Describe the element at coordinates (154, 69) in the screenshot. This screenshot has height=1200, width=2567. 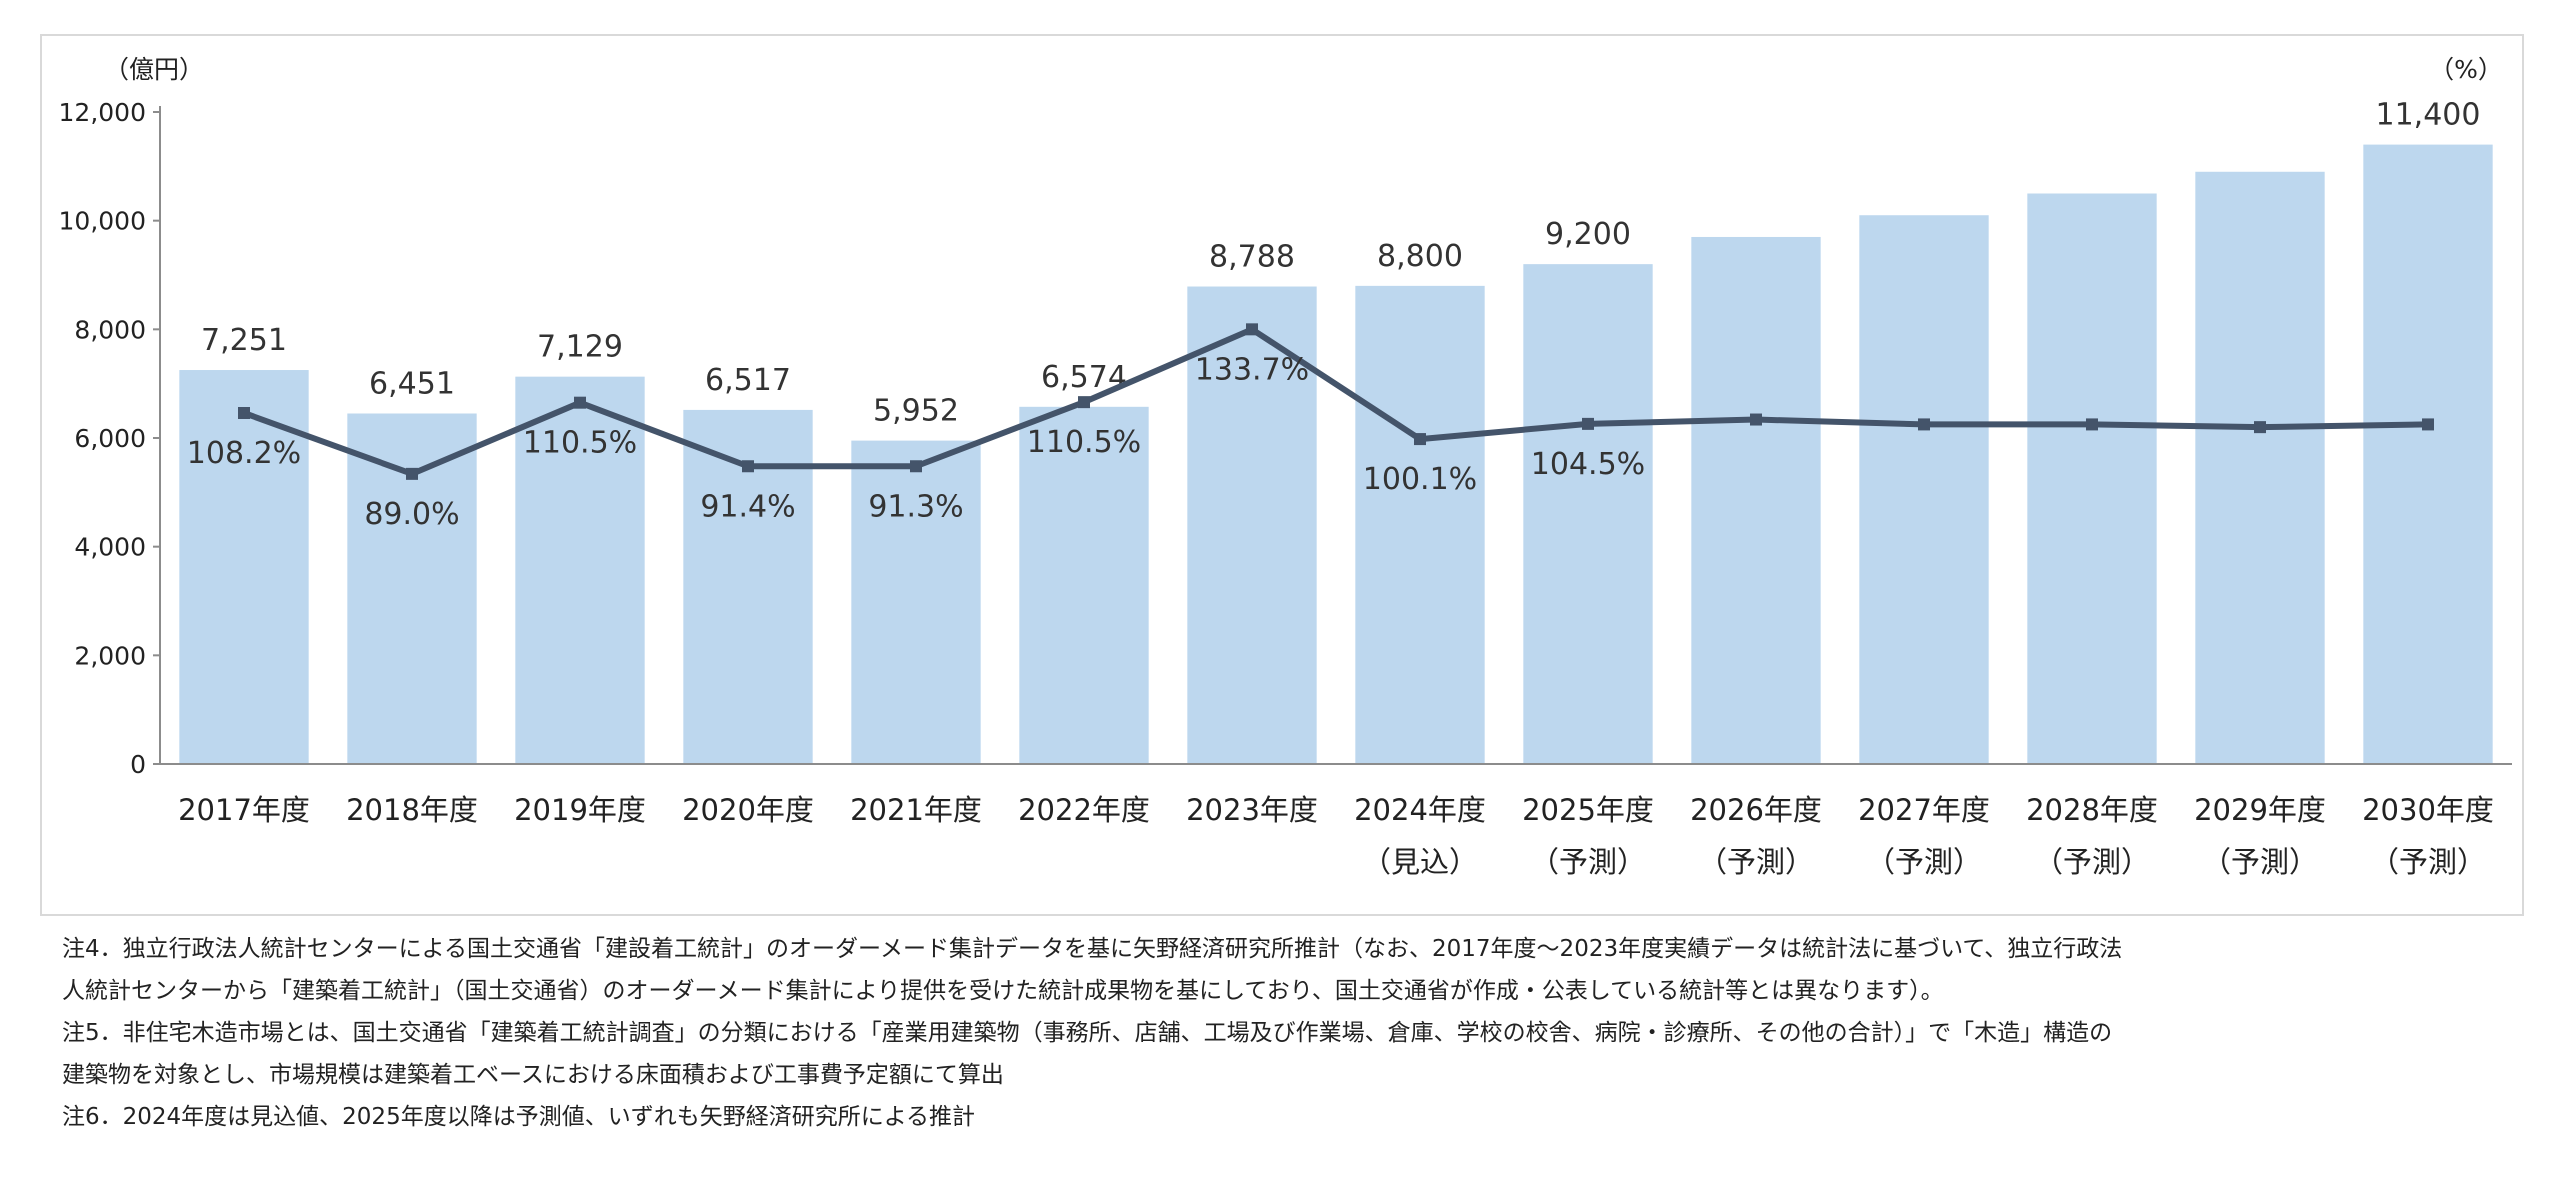
I see `y-axis-unit-left: （億円）` at that location.